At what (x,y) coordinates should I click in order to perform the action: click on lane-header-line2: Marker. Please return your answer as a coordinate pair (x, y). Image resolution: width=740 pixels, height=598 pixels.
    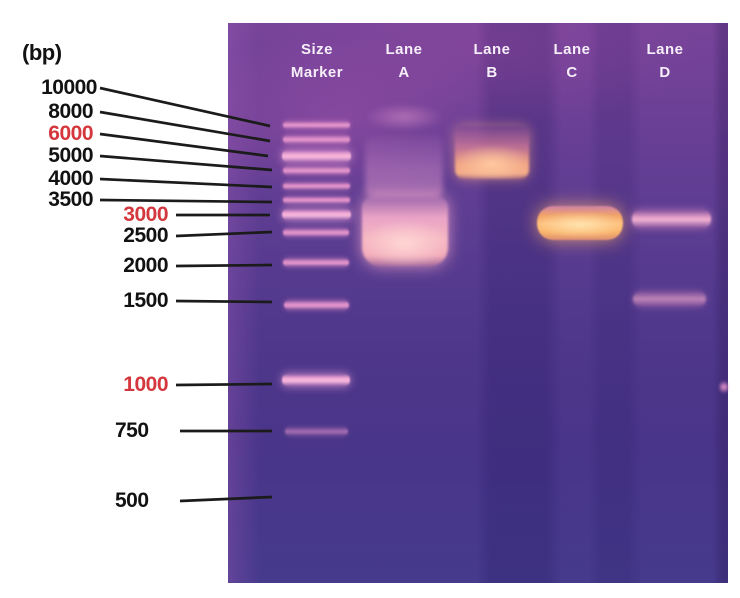
    Looking at the image, I should click on (317, 72).